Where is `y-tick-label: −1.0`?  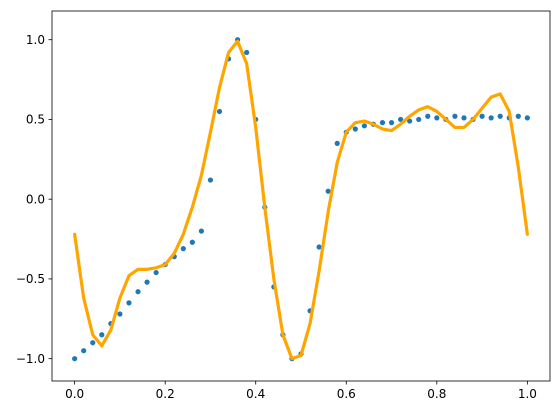
y-tick-label: −1.0 is located at coordinates (30, 359).